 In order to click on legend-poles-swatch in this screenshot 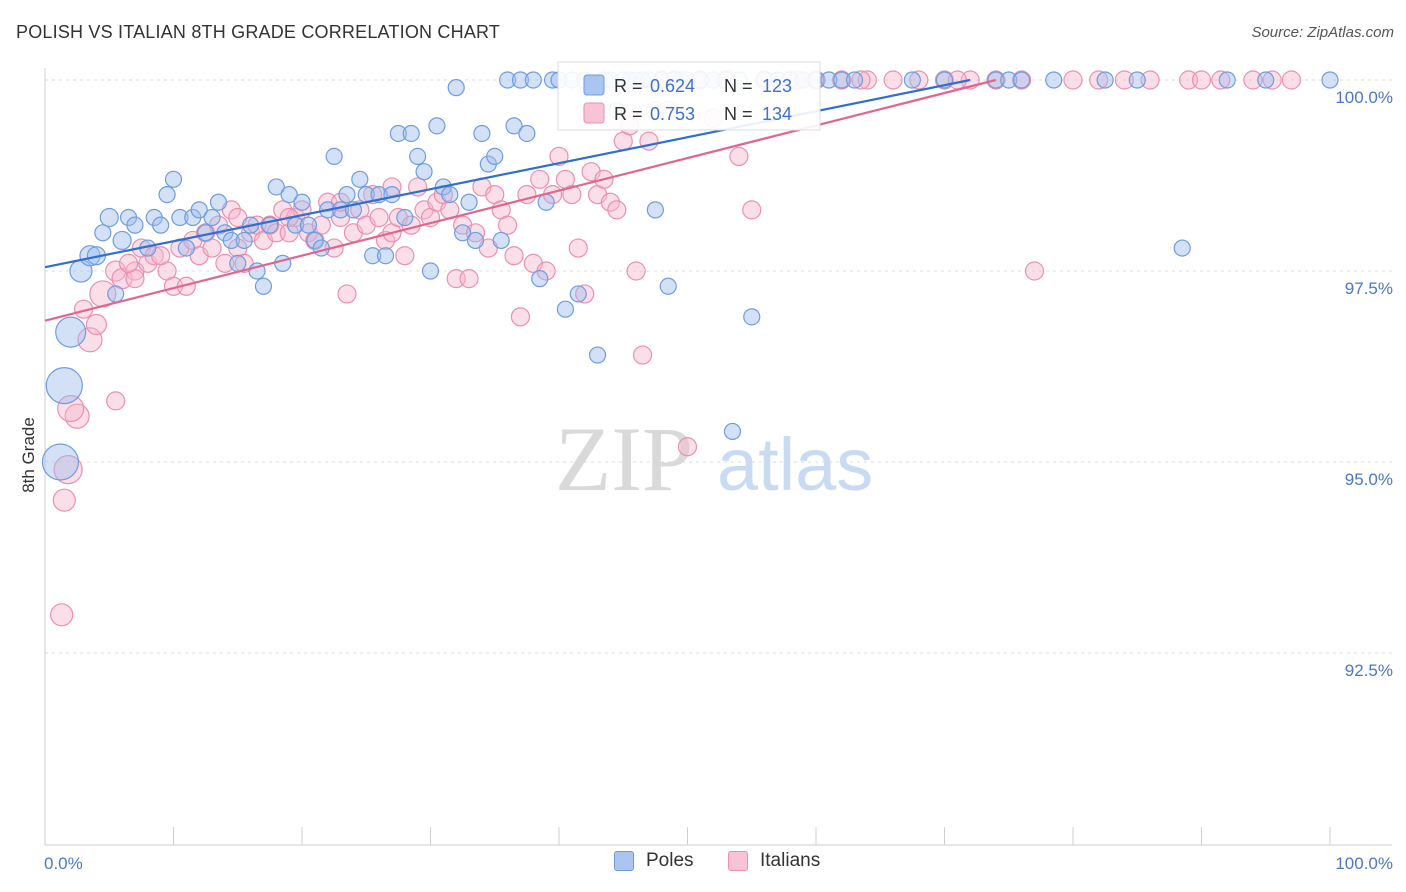, I will do `click(624, 861)`.